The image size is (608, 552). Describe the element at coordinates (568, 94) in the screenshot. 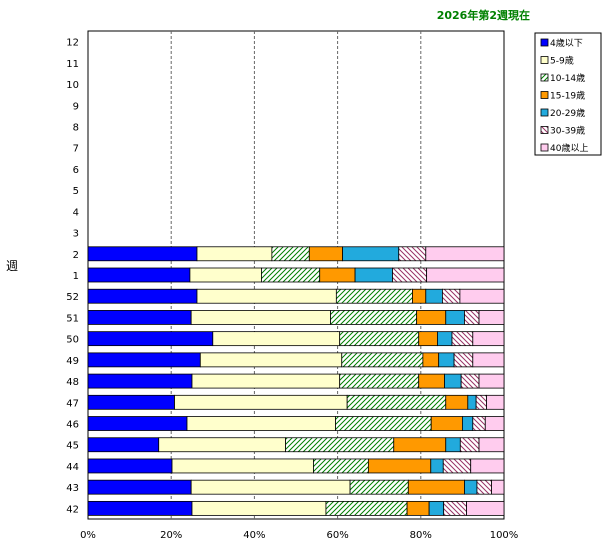

I see `legend: 4歳以下 5-9歳 10-14歳 15-19歳 20-29歳 30-39歳 40歳以上` at that location.